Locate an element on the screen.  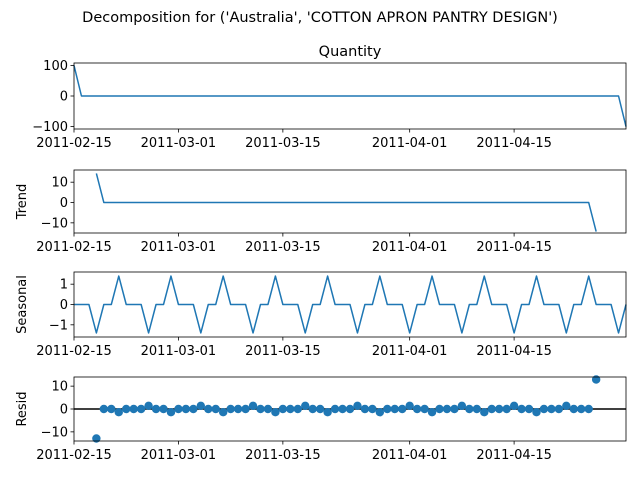
y-tick-label: −100 is located at coordinates (50, 127).